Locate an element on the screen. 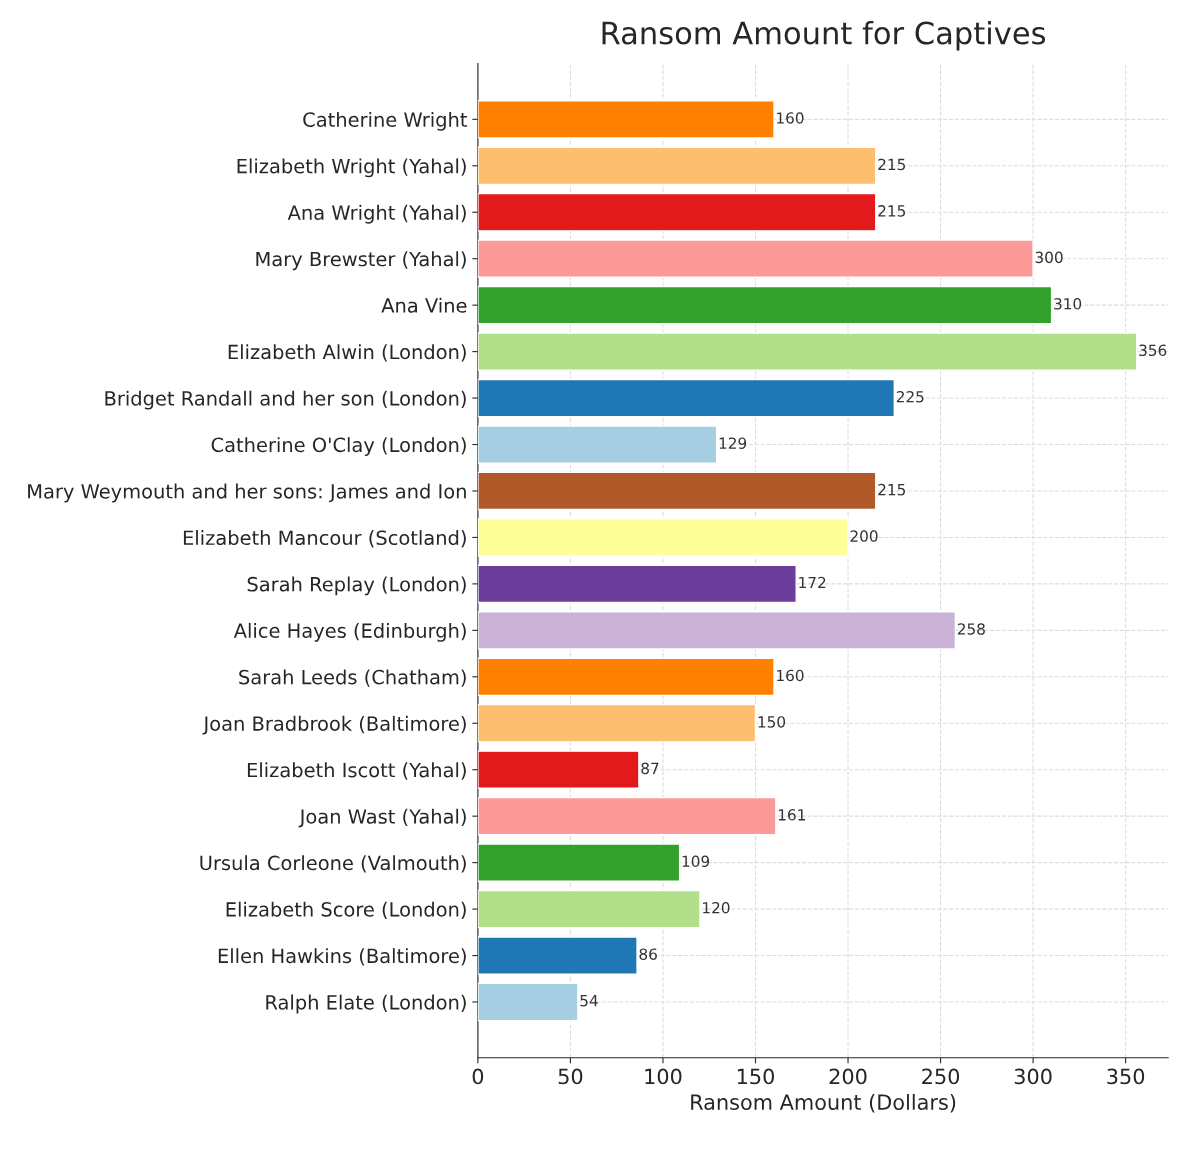 This screenshot has height=1156, width=1180. data-label: 150 is located at coordinates (772, 722).